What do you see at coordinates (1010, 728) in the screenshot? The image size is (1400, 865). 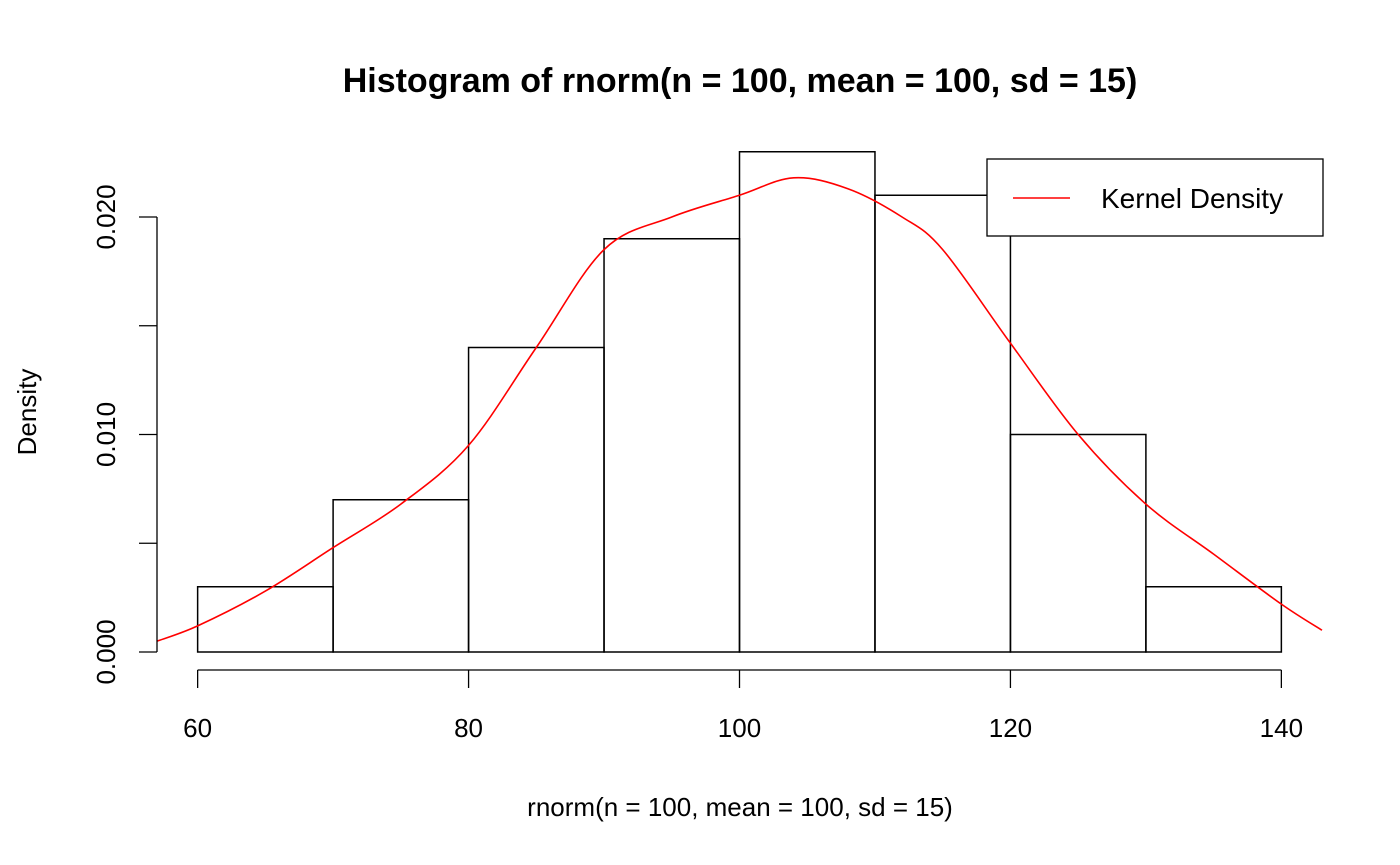 I see `x-tick-label: 120` at bounding box center [1010, 728].